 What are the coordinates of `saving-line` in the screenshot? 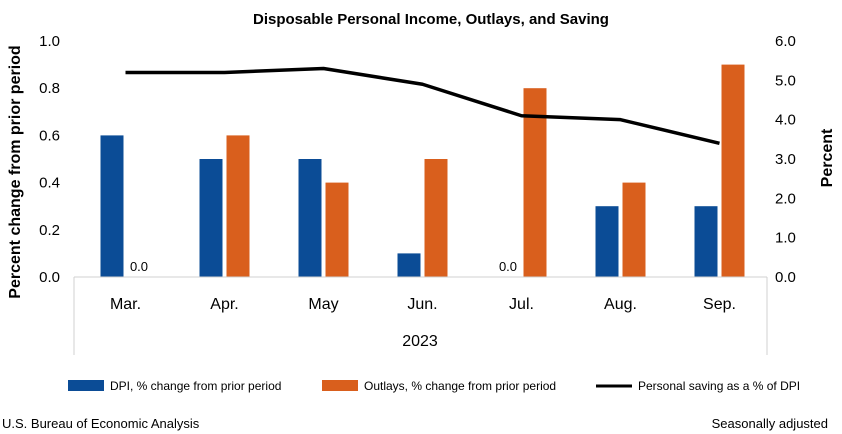 It's located at (422, 105).